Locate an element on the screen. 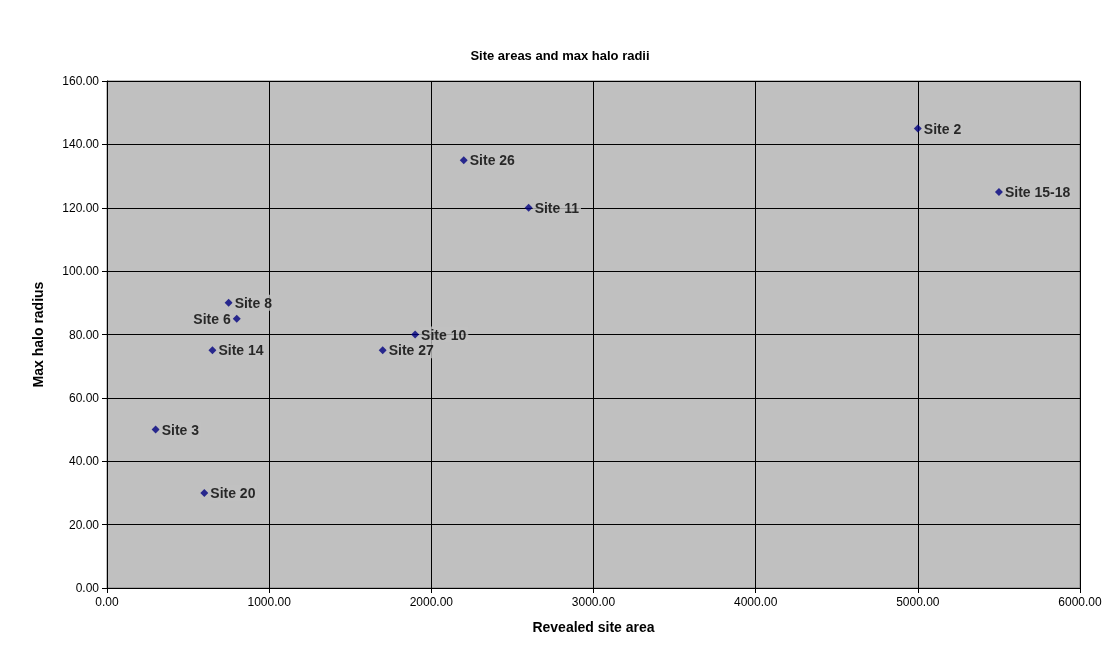 Image resolution: width=1120 pixels, height=658 pixels. y-tick-label: 140.00 is located at coordinates (81, 144).